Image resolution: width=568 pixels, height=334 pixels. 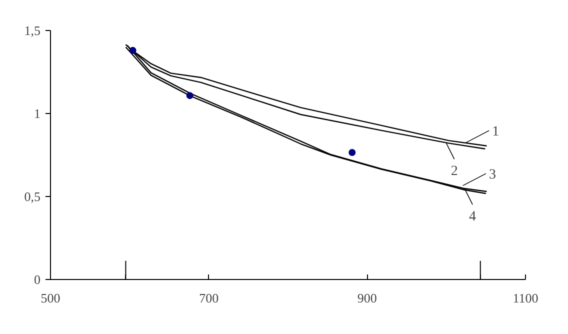 What do you see at coordinates (37, 279) in the screenshot?
I see `y-tick-label: 0` at bounding box center [37, 279].